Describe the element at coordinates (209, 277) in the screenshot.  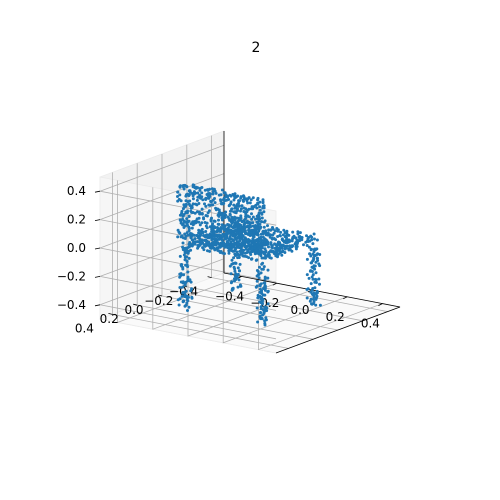
I see `y-tick` at that location.